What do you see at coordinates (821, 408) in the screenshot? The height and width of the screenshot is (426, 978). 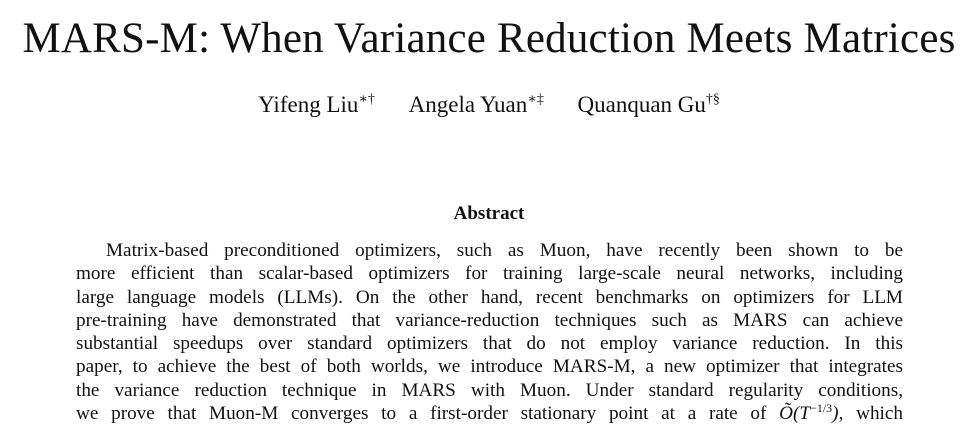 I see `rate-formula-exponent: −1/3` at bounding box center [821, 408].